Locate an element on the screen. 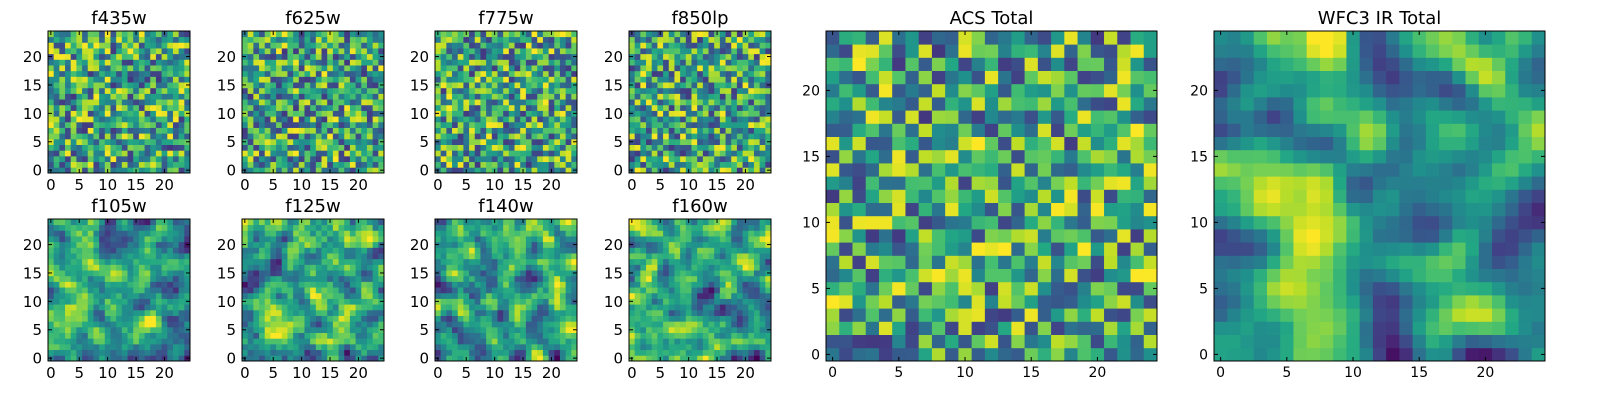 This screenshot has width=1600, height=400. y-tick-label: 0 is located at coordinates (37, 171).